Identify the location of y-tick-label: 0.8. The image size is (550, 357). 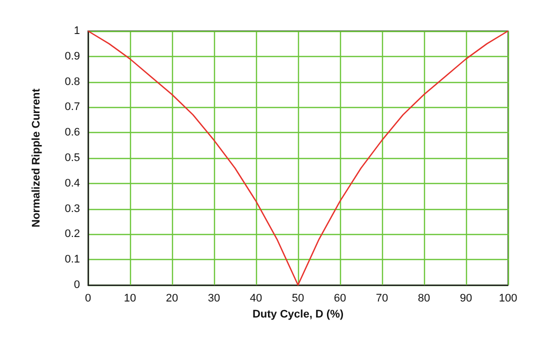
(72, 82).